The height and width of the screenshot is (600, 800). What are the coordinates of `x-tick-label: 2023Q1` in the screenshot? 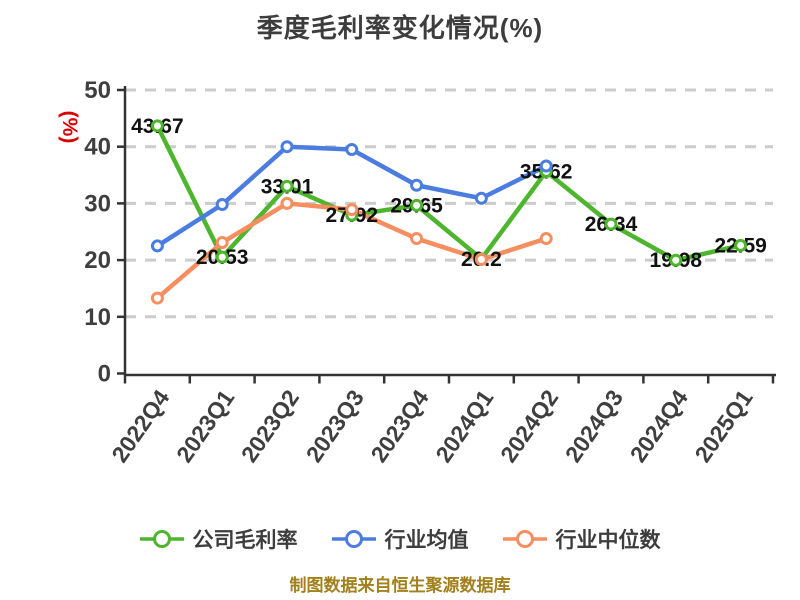 It's located at (205, 426).